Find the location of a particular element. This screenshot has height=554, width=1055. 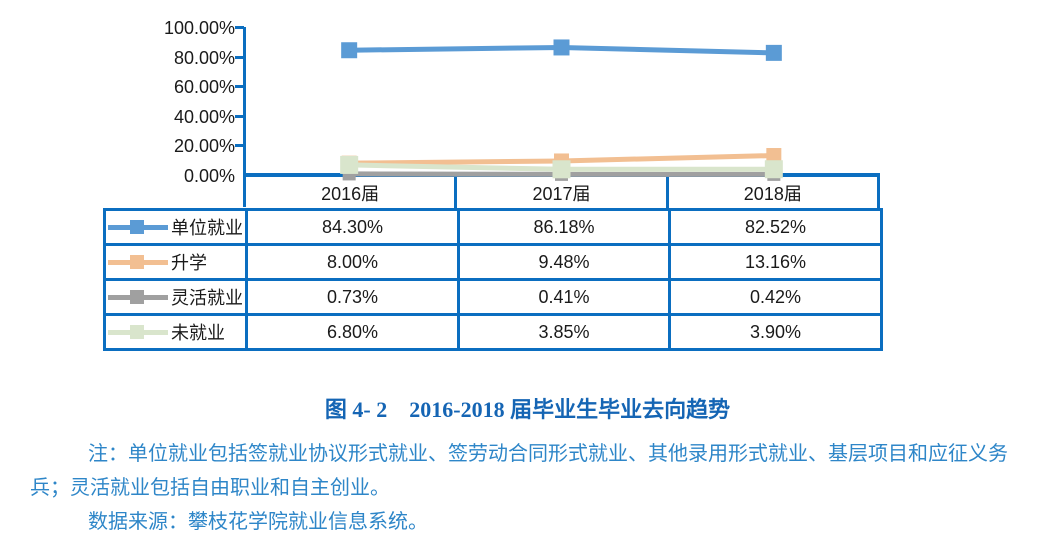

series-name: 未就业 is located at coordinates (198, 333).